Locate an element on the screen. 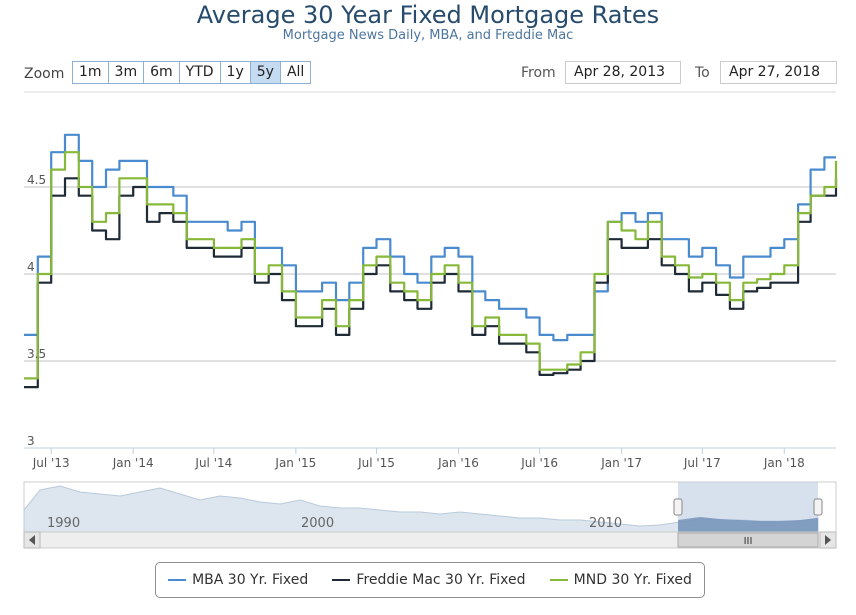  legend-item-mnd: MND 30 Yr. Fixed is located at coordinates (620, 580).